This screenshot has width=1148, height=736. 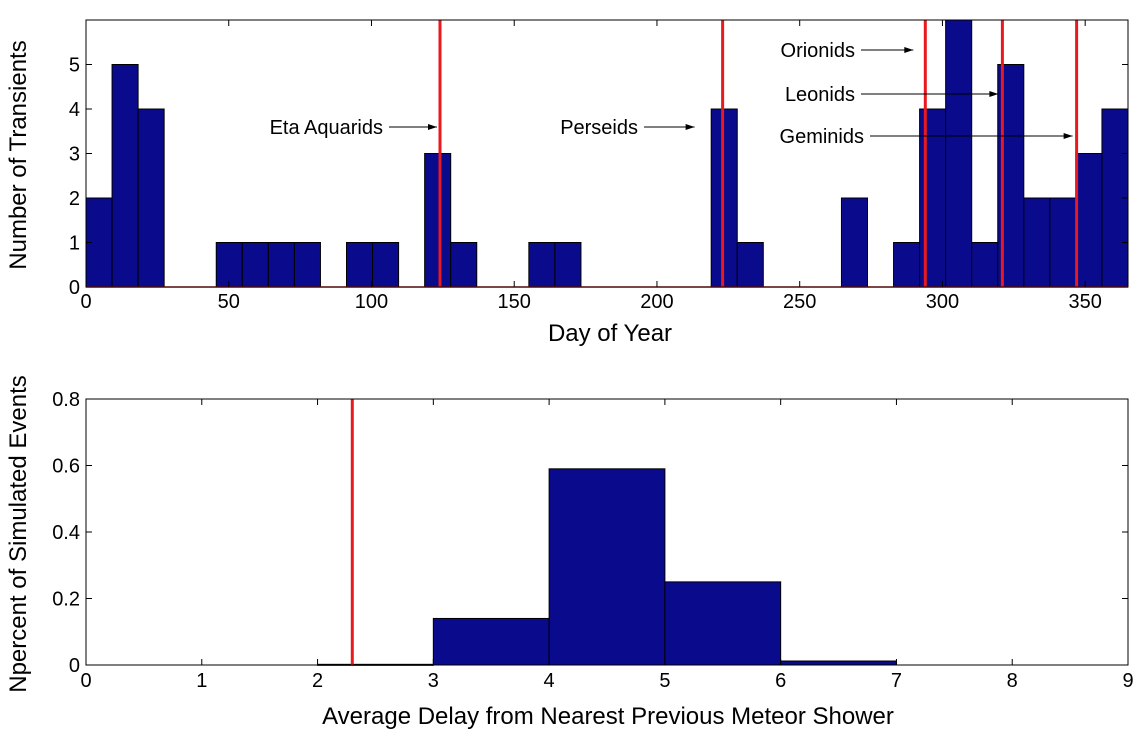 I want to click on x-tick-label: 7, so click(x=896, y=681).